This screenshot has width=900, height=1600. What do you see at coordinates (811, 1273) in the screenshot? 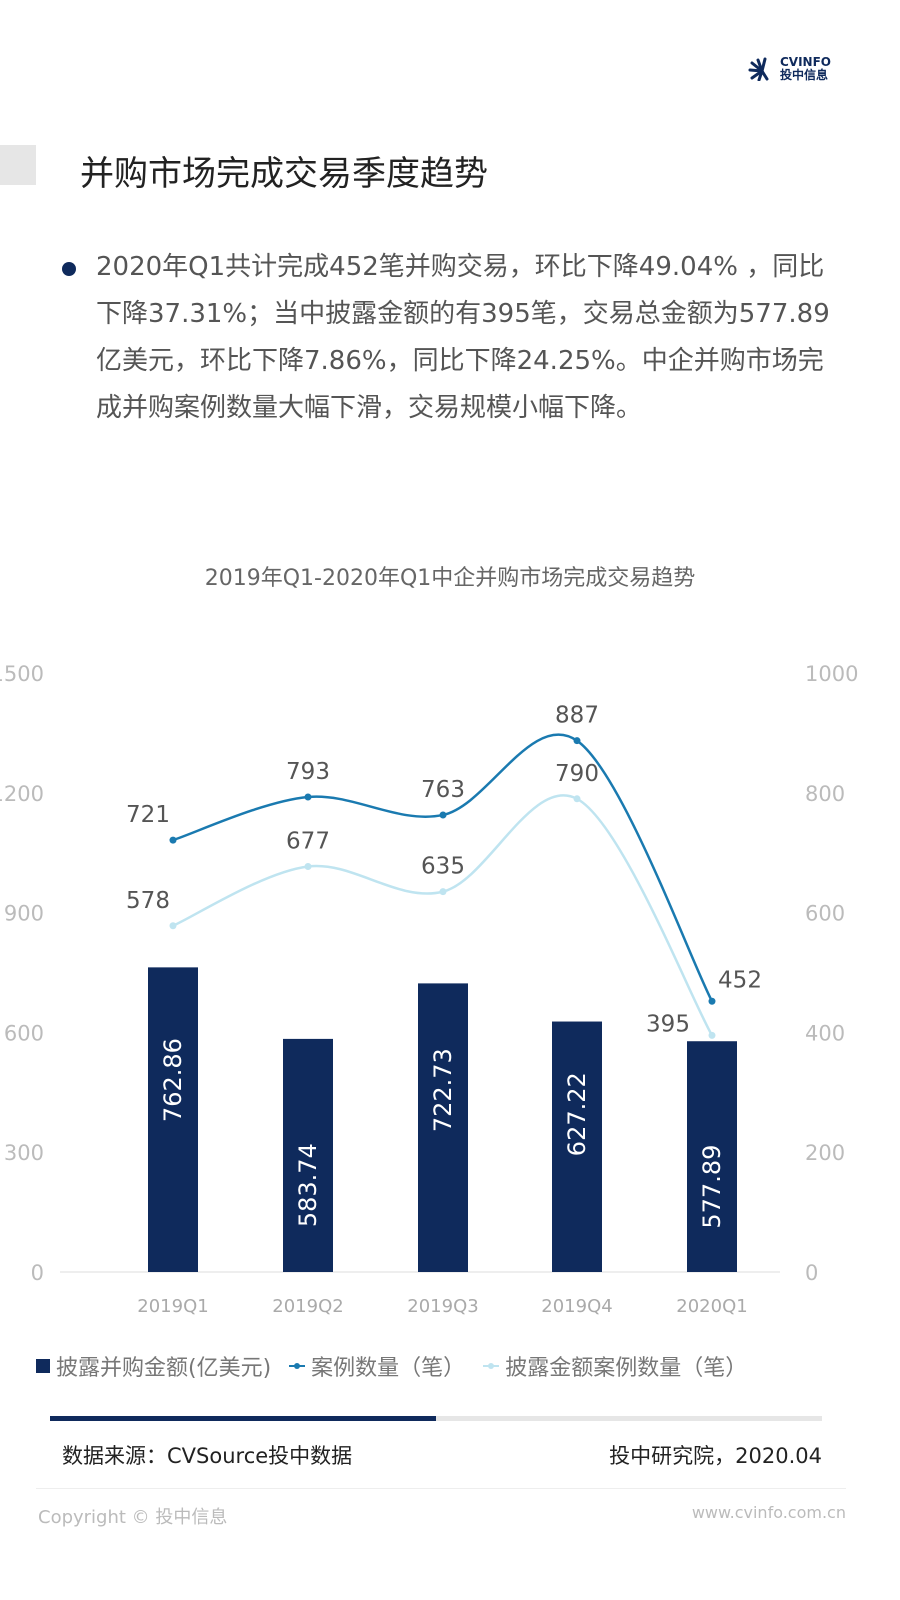
I see `right-axis-tick: 0` at bounding box center [811, 1273].